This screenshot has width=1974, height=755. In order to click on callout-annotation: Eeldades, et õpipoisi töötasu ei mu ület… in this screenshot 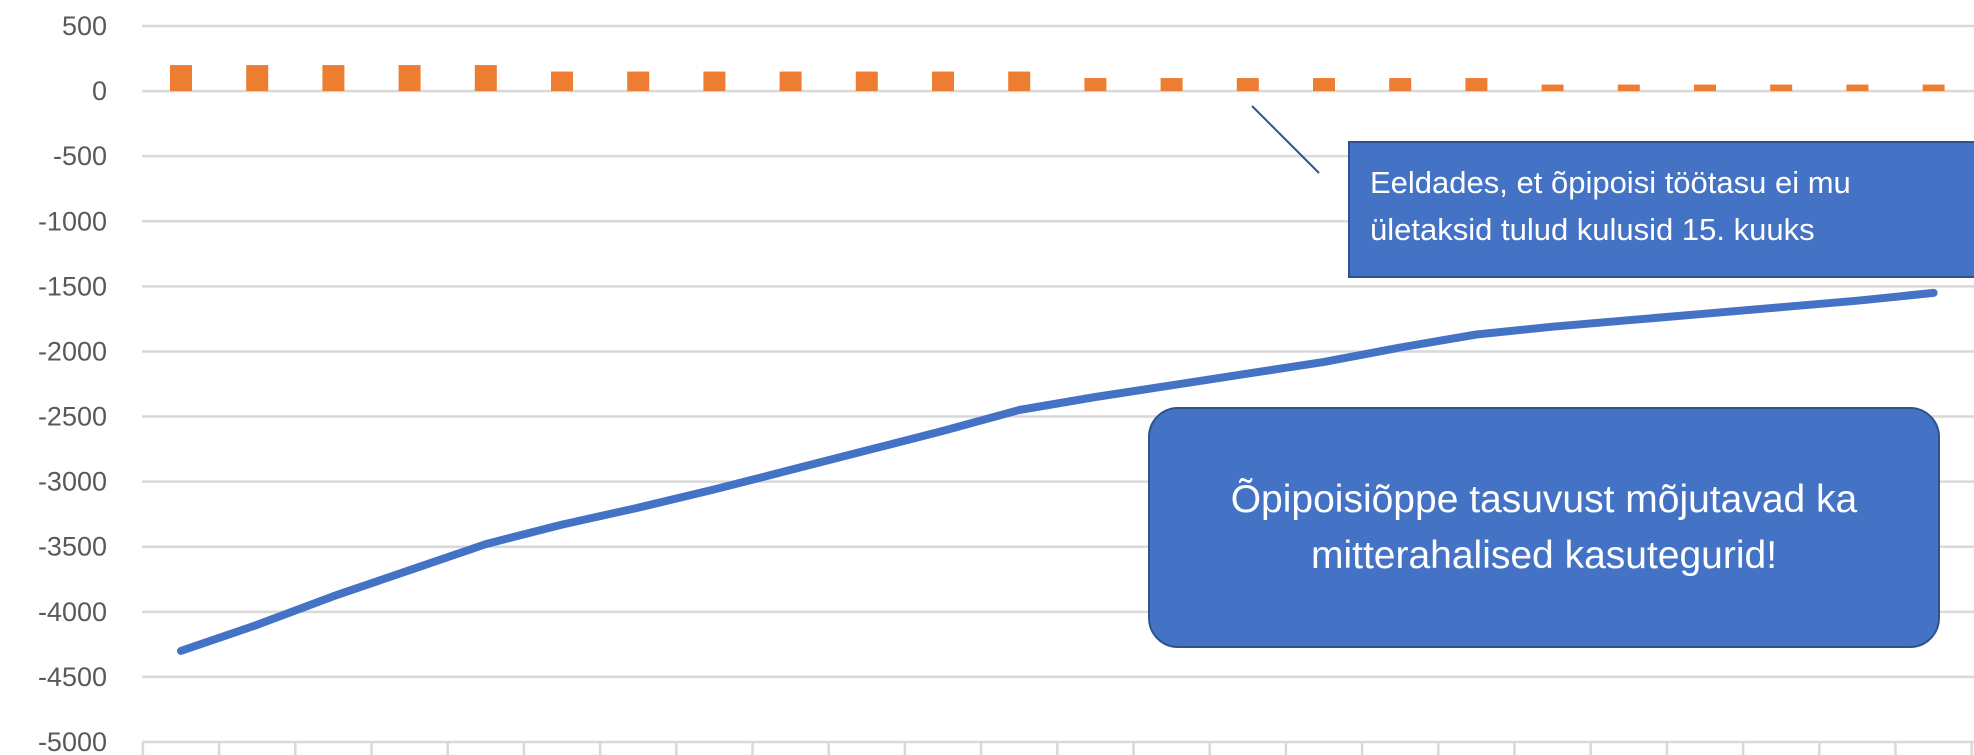, I will do `click(1661, 209)`.